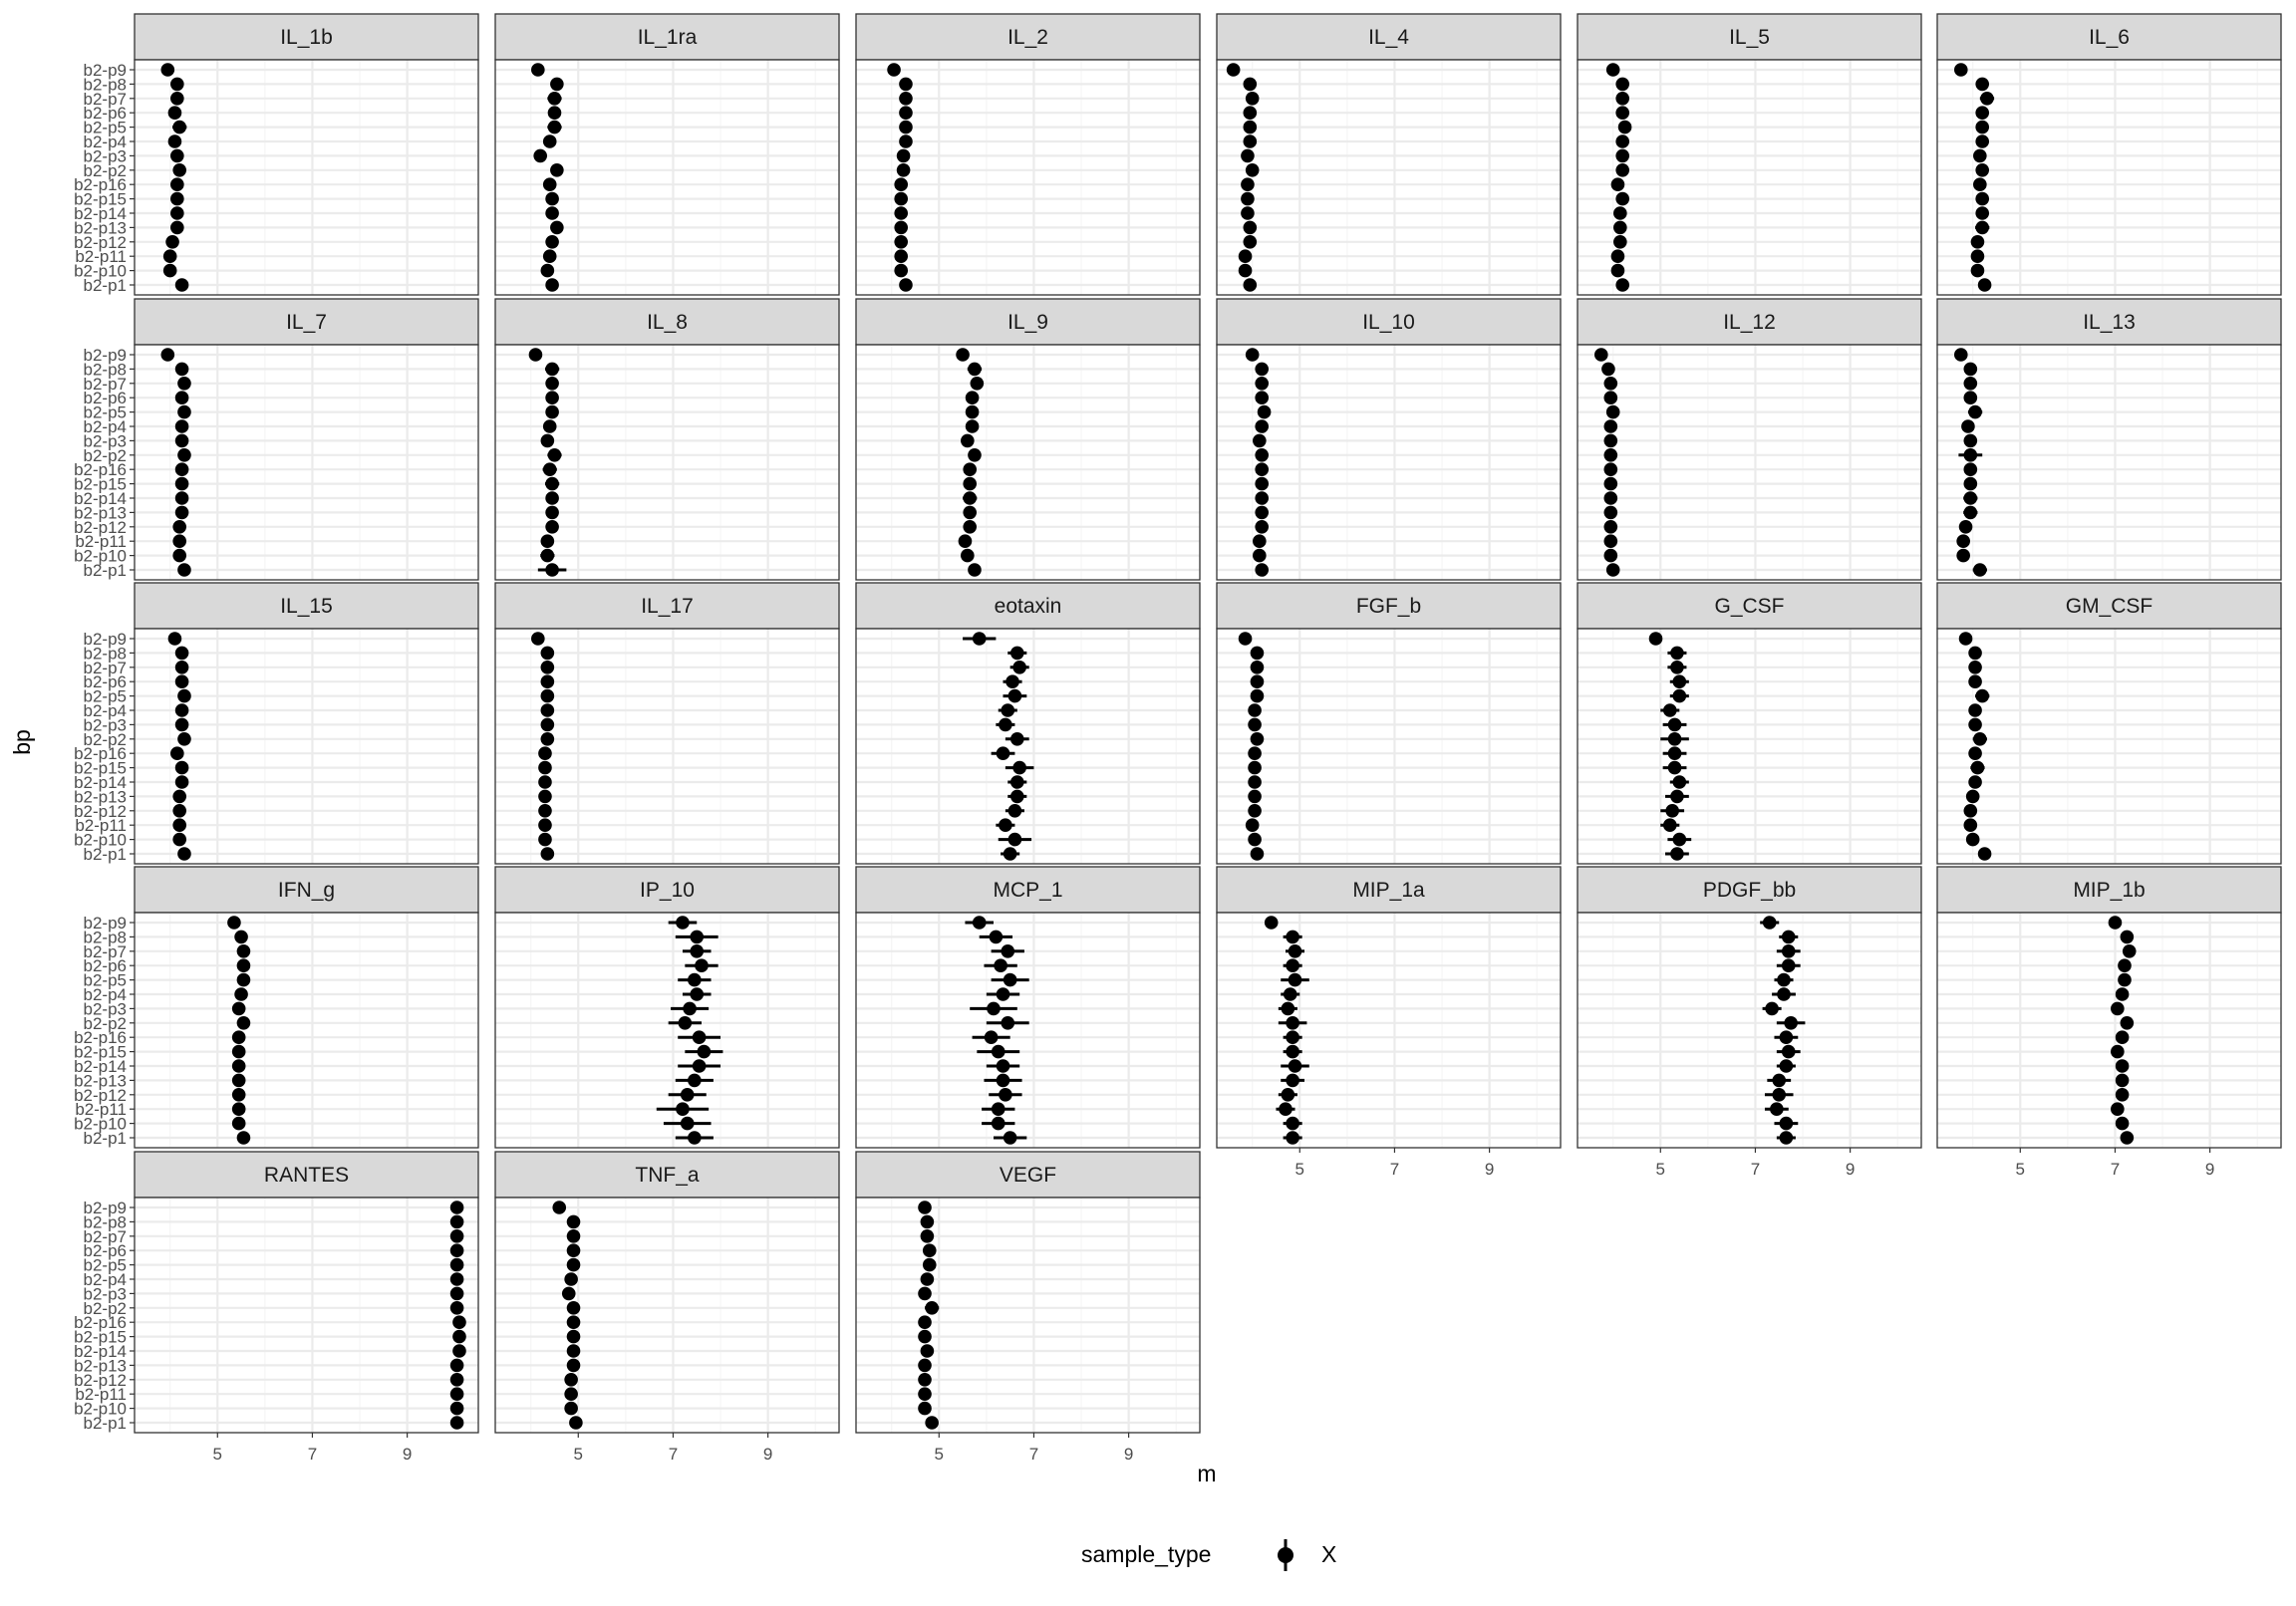  Describe the element at coordinates (667, 322) in the screenshot. I see `facet-strip-label: IL_8` at that location.